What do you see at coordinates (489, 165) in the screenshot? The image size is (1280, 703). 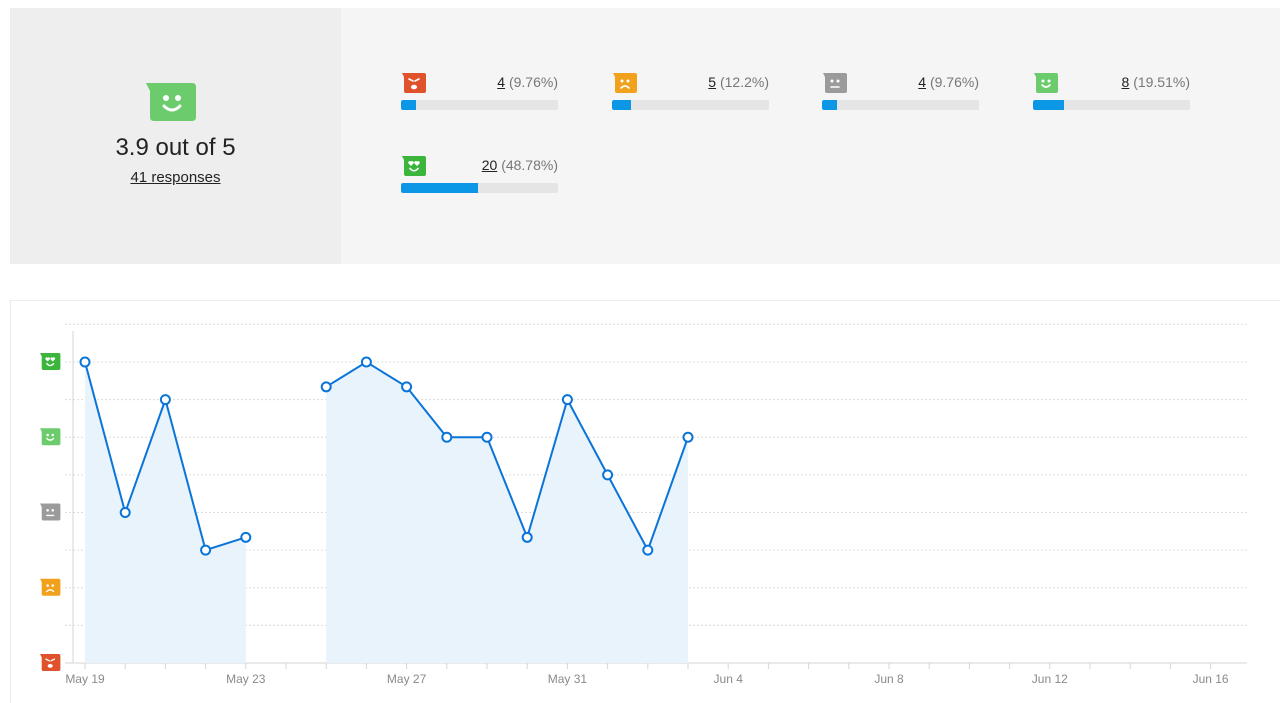 I see `rating-count-link: 20` at bounding box center [489, 165].